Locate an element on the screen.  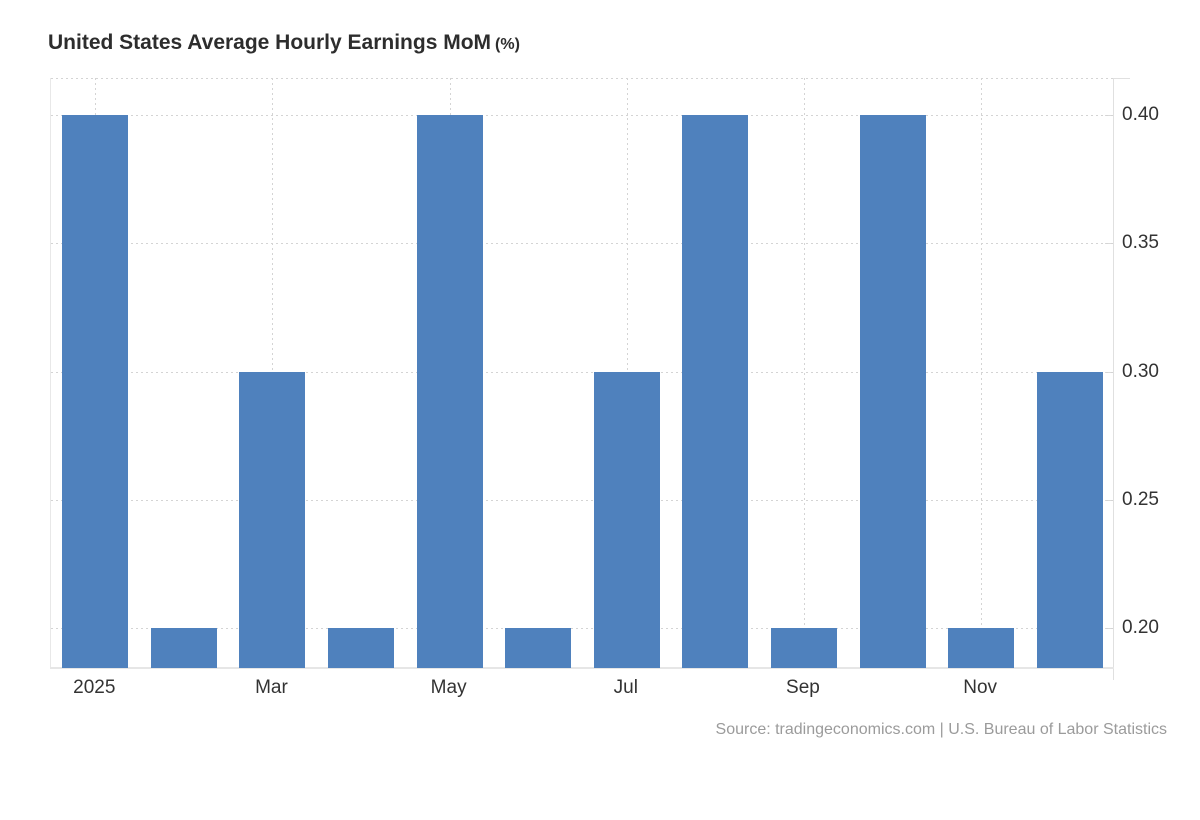
y-axis-label: 0.20 is located at coordinates (1140, 628).